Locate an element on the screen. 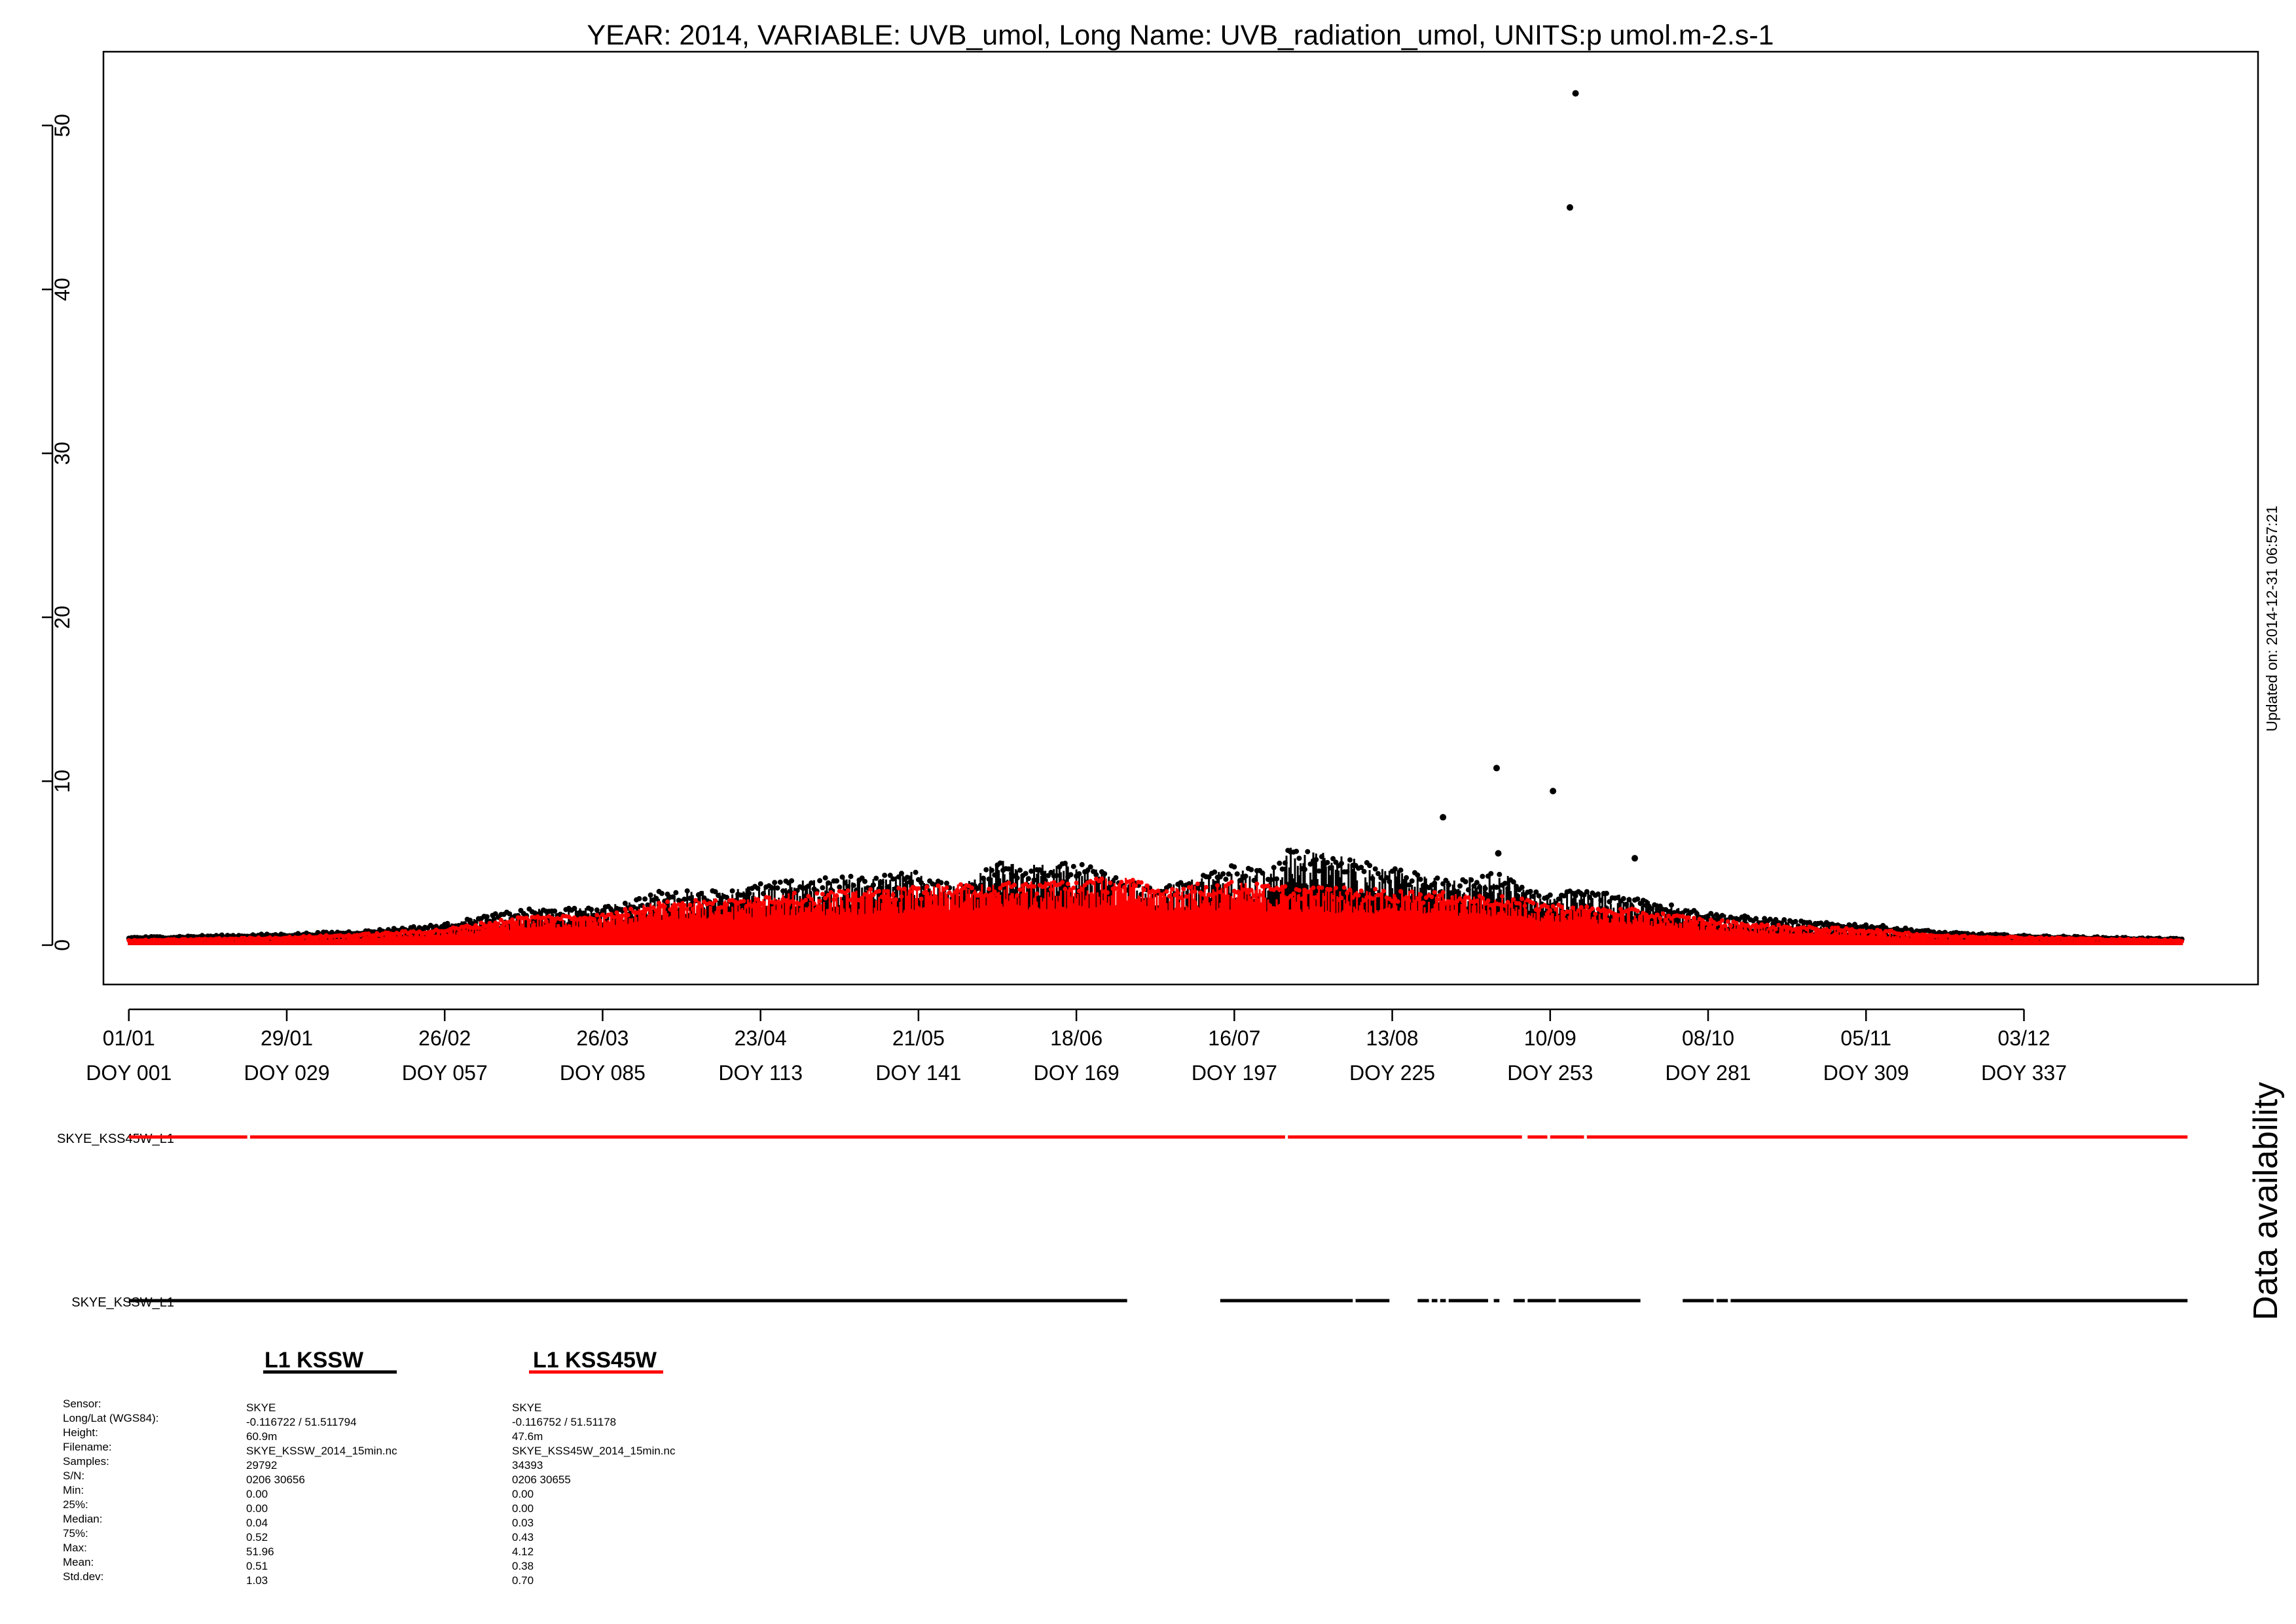 The width and height of the screenshot is (2296, 1624). stats-label: Long/Lat (WGS84): is located at coordinates (110, 1418).